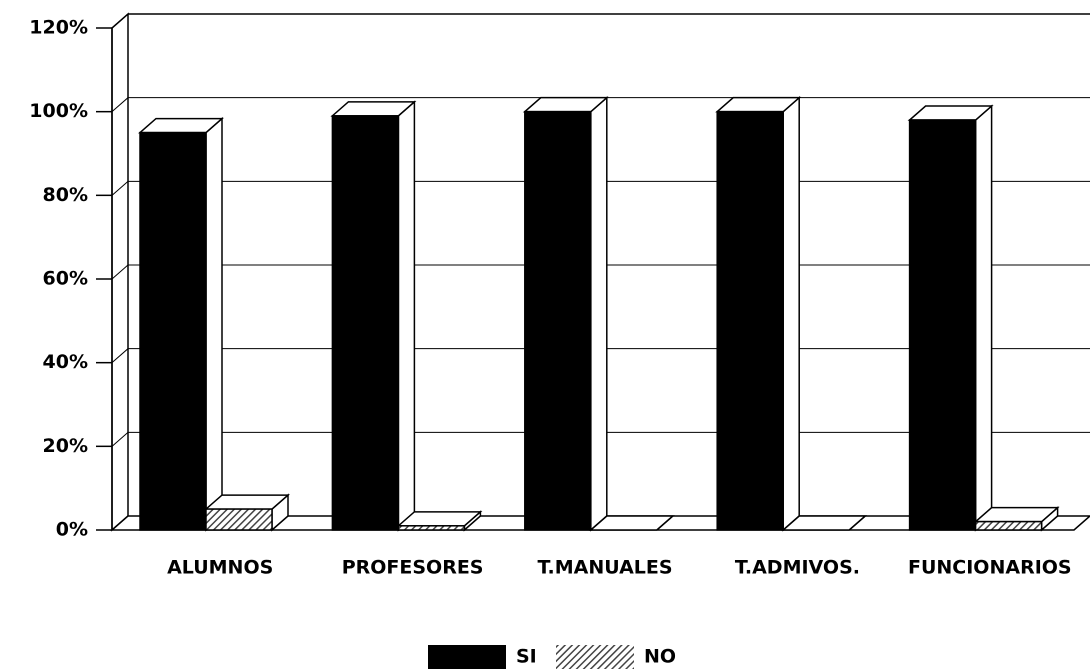 The width and height of the screenshot is (1090, 669). What do you see at coordinates (413, 568) in the screenshot?
I see `x-tick-label: PROFESORES` at bounding box center [413, 568].